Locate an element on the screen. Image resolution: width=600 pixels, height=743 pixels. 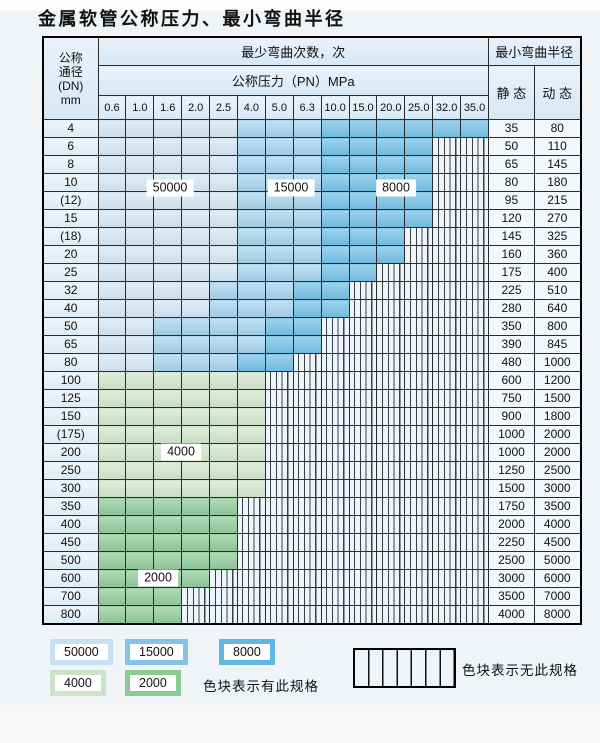
pressure-value-header: 1.6 is located at coordinates (168, 107).